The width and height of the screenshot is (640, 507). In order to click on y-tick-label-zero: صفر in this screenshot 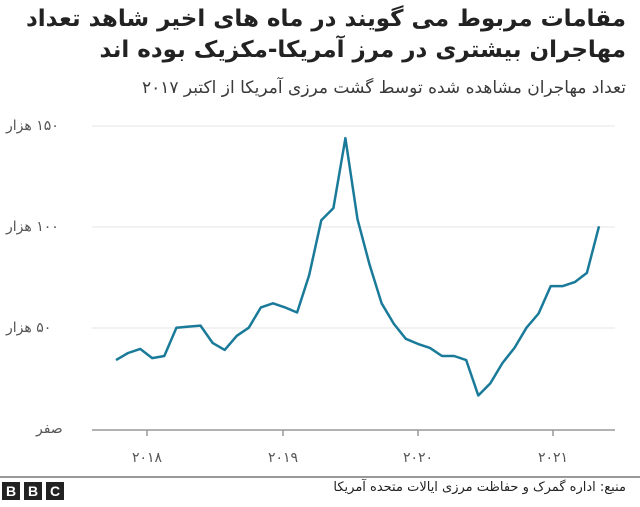, I will do `click(49, 429)`.